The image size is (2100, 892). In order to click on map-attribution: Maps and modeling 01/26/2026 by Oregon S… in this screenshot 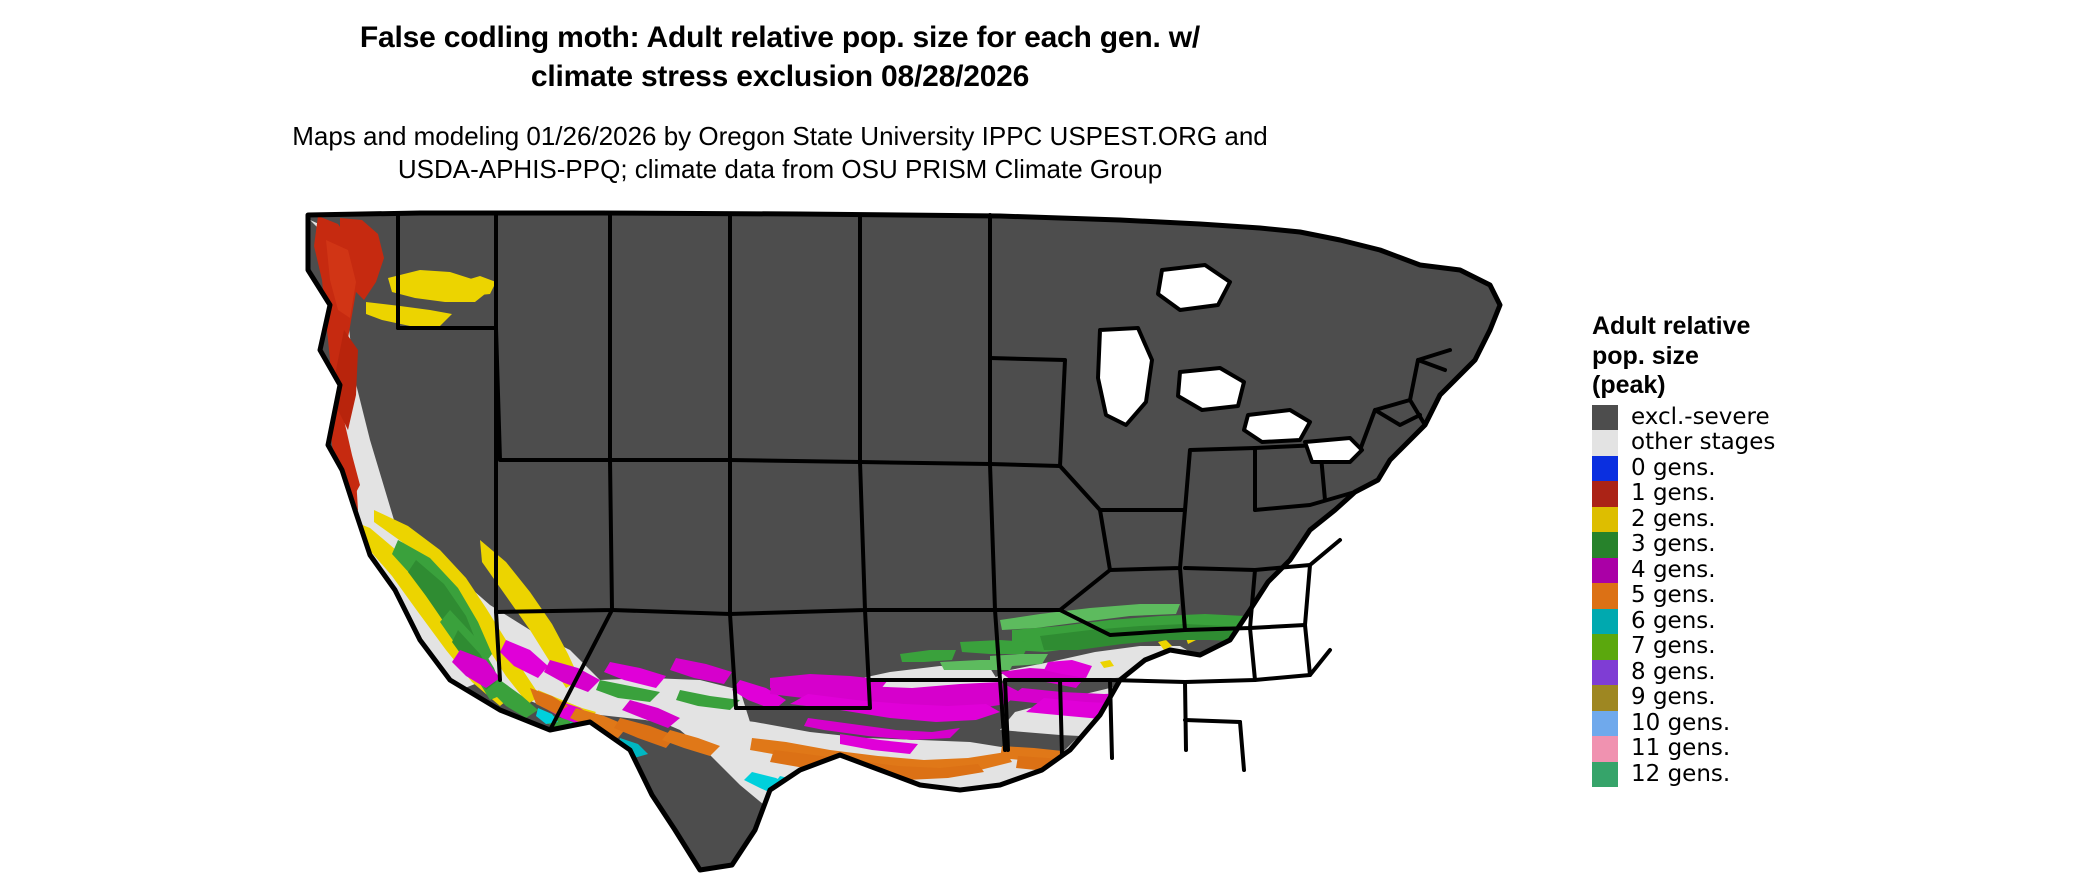, I will do `click(780, 152)`.